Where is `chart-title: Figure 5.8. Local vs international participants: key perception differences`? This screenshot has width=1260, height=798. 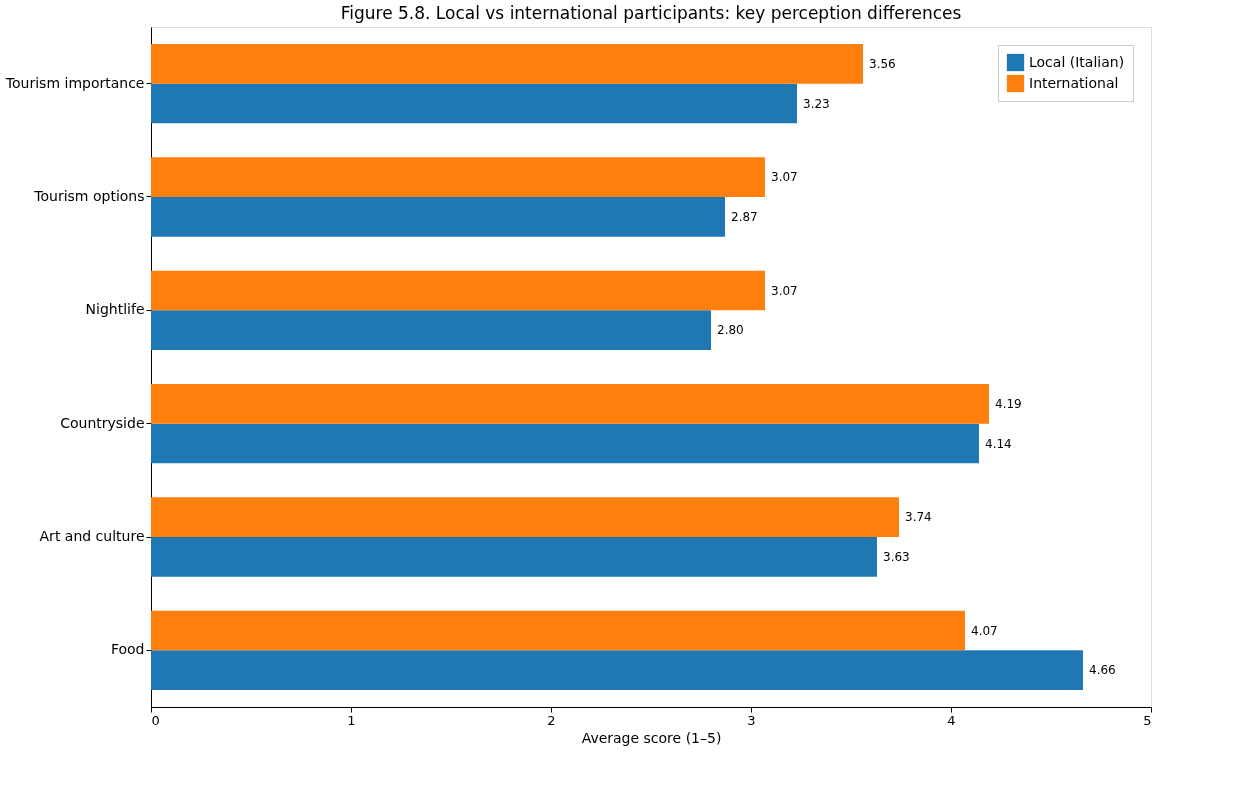
chart-title: Figure 5.8. Local vs international participants: key perception differences is located at coordinates (651, 13).